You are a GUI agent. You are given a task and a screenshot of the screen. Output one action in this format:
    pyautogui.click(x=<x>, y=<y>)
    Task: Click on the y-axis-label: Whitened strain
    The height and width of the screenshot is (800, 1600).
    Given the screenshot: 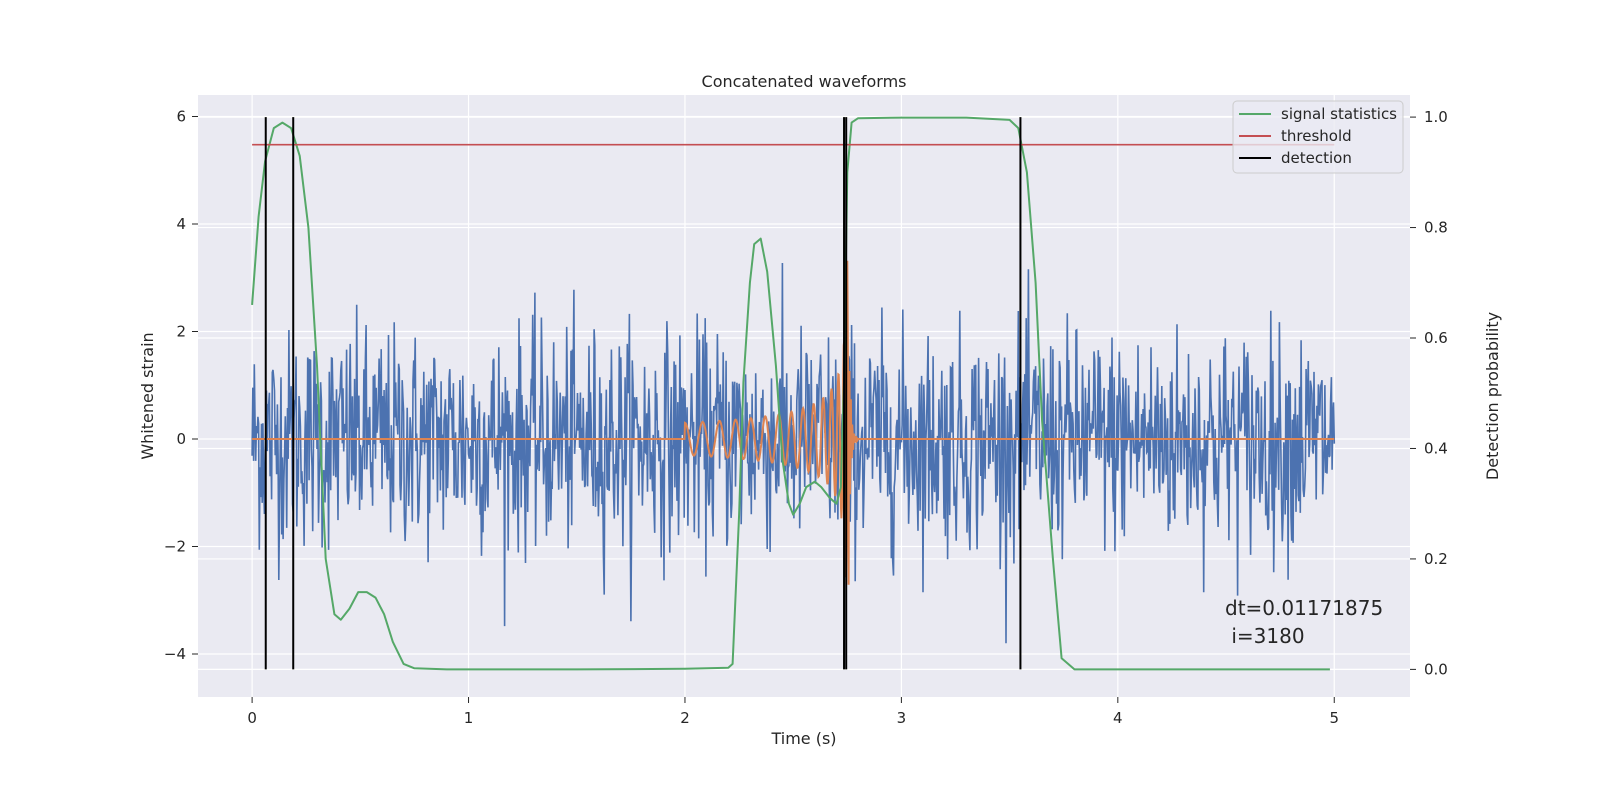 What is the action you would take?
    pyautogui.click(x=147, y=395)
    